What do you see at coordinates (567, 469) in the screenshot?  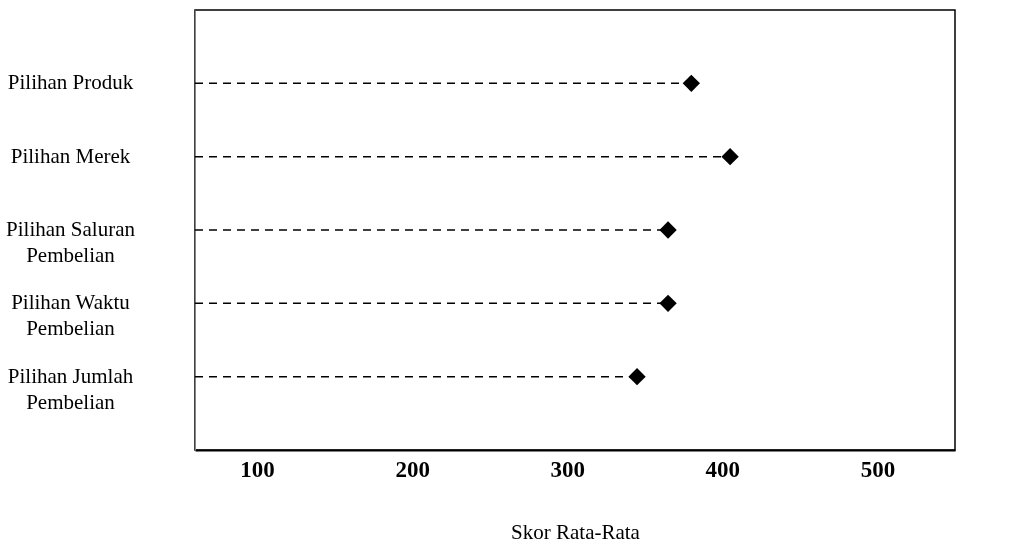 I see `x-tick-label: 300` at bounding box center [567, 469].